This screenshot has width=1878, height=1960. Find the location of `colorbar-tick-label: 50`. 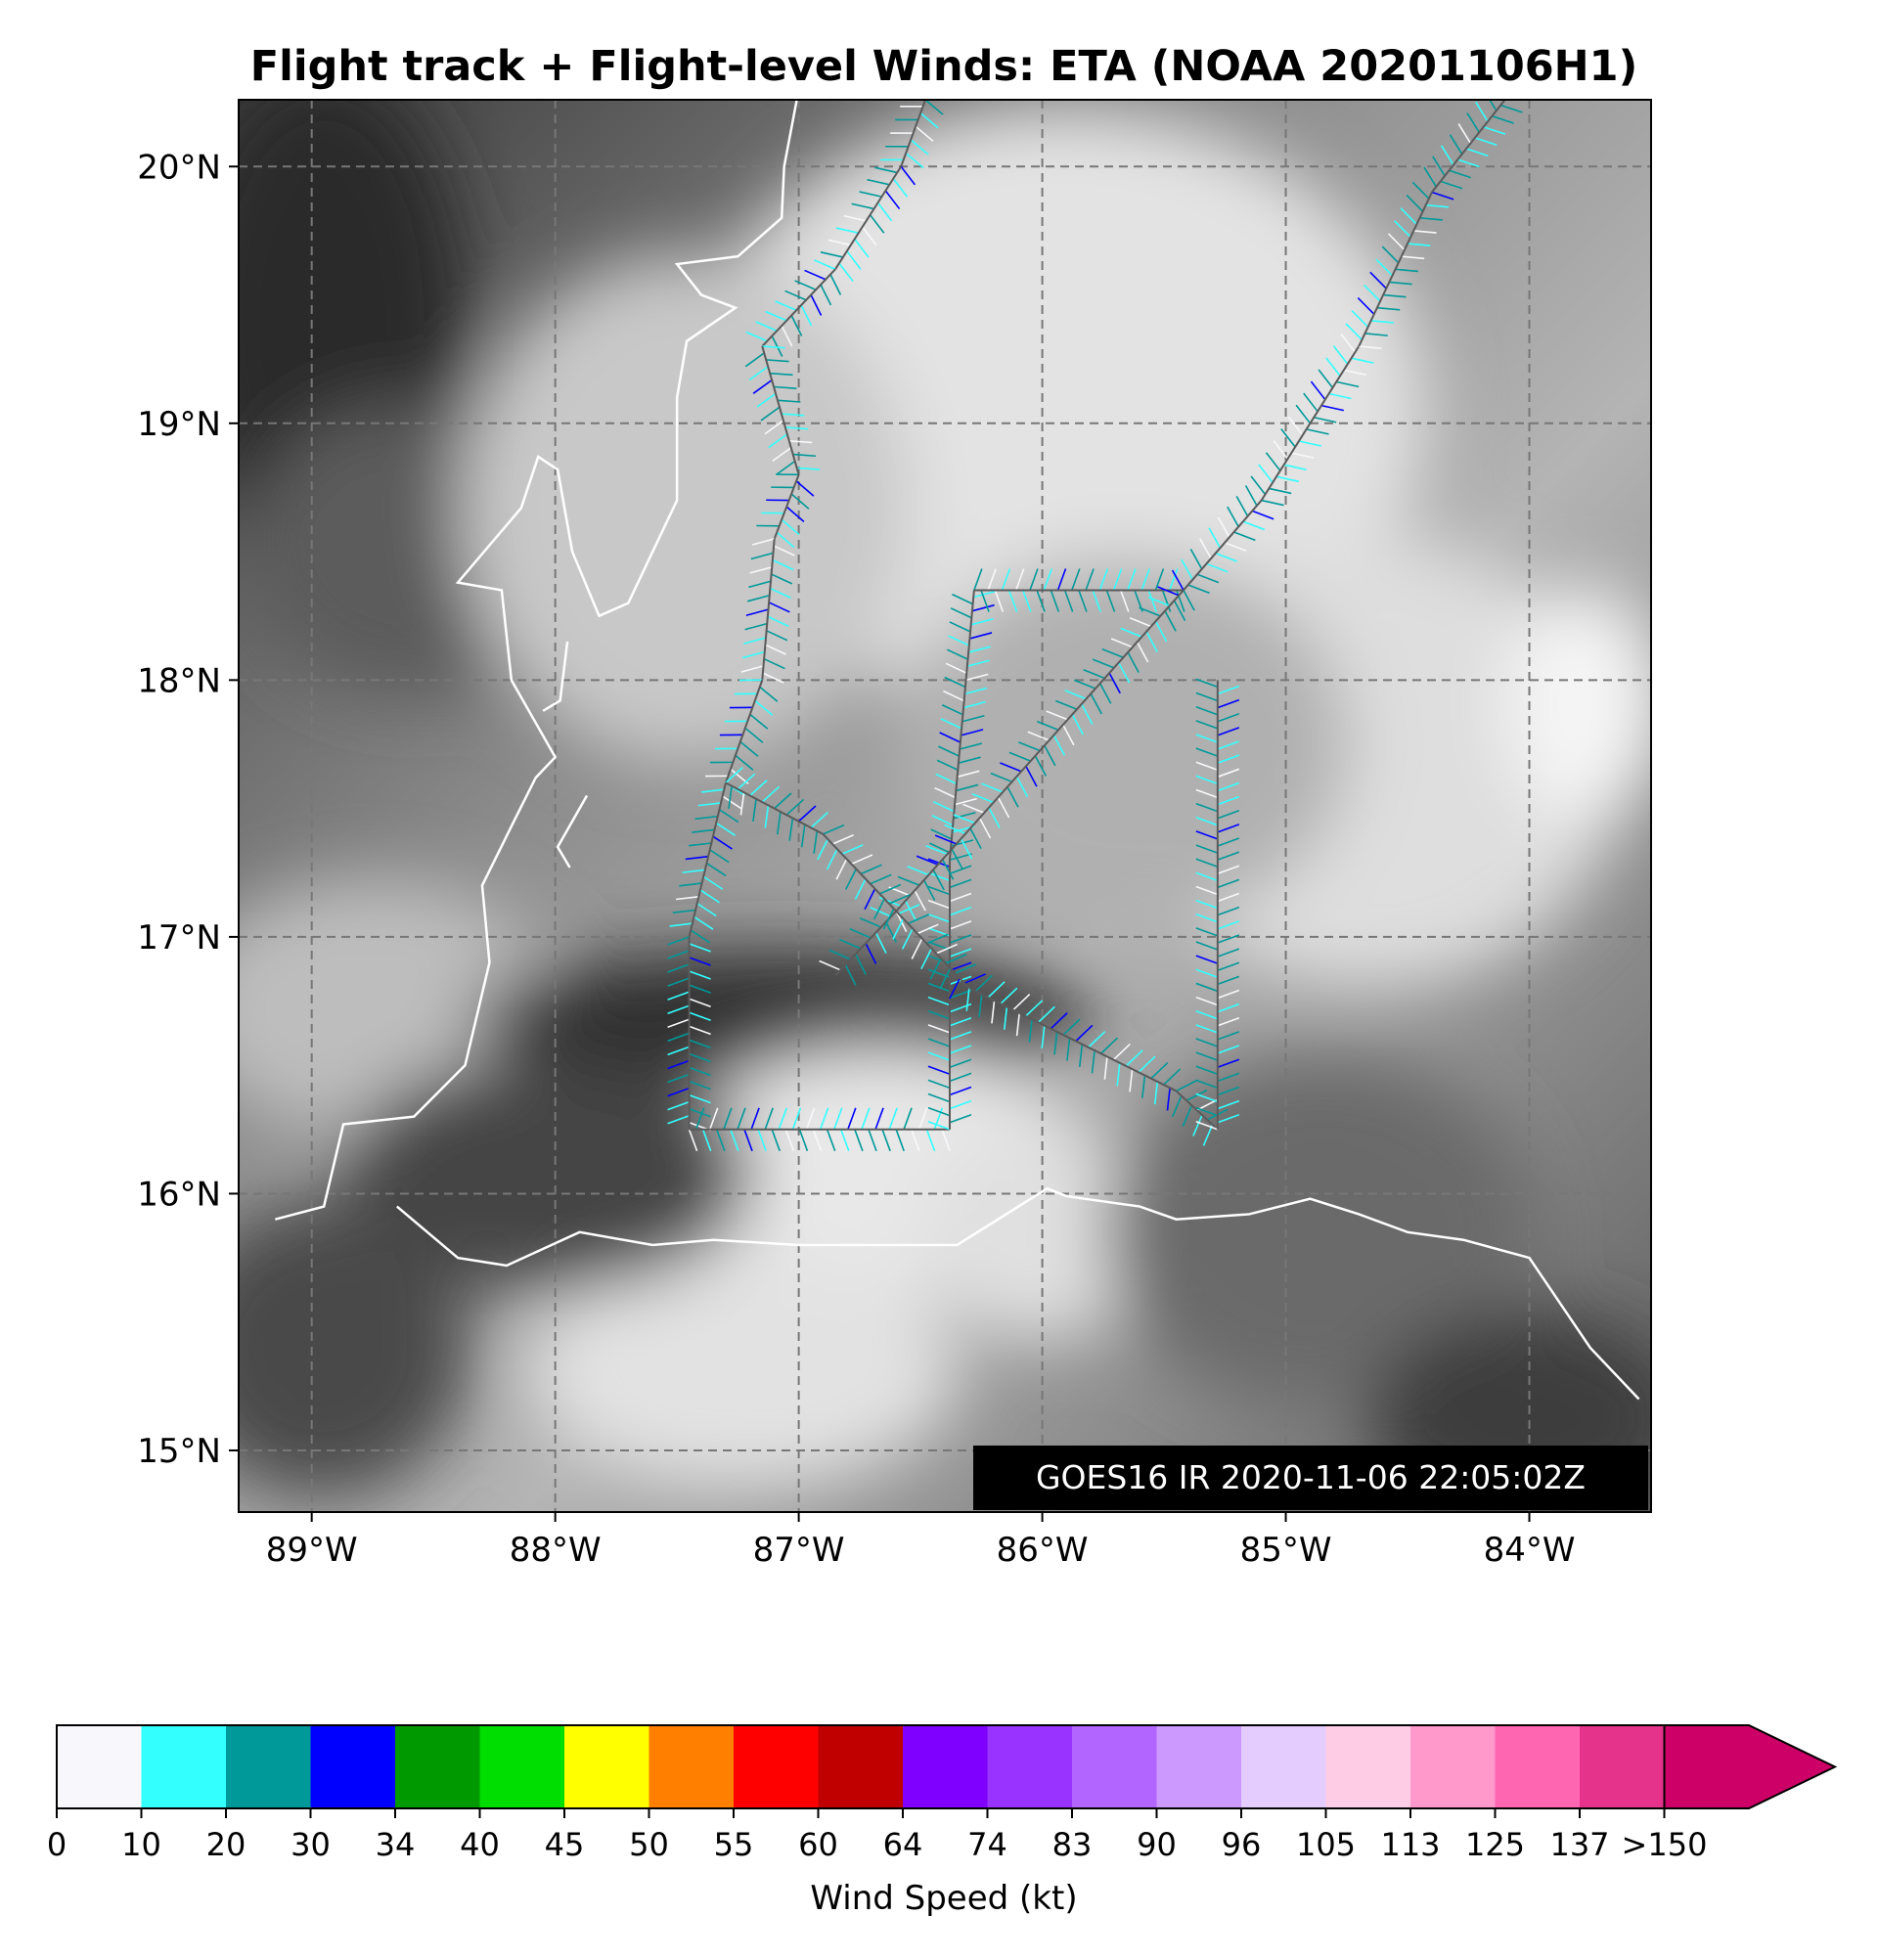

colorbar-tick-label: 50 is located at coordinates (649, 1844).